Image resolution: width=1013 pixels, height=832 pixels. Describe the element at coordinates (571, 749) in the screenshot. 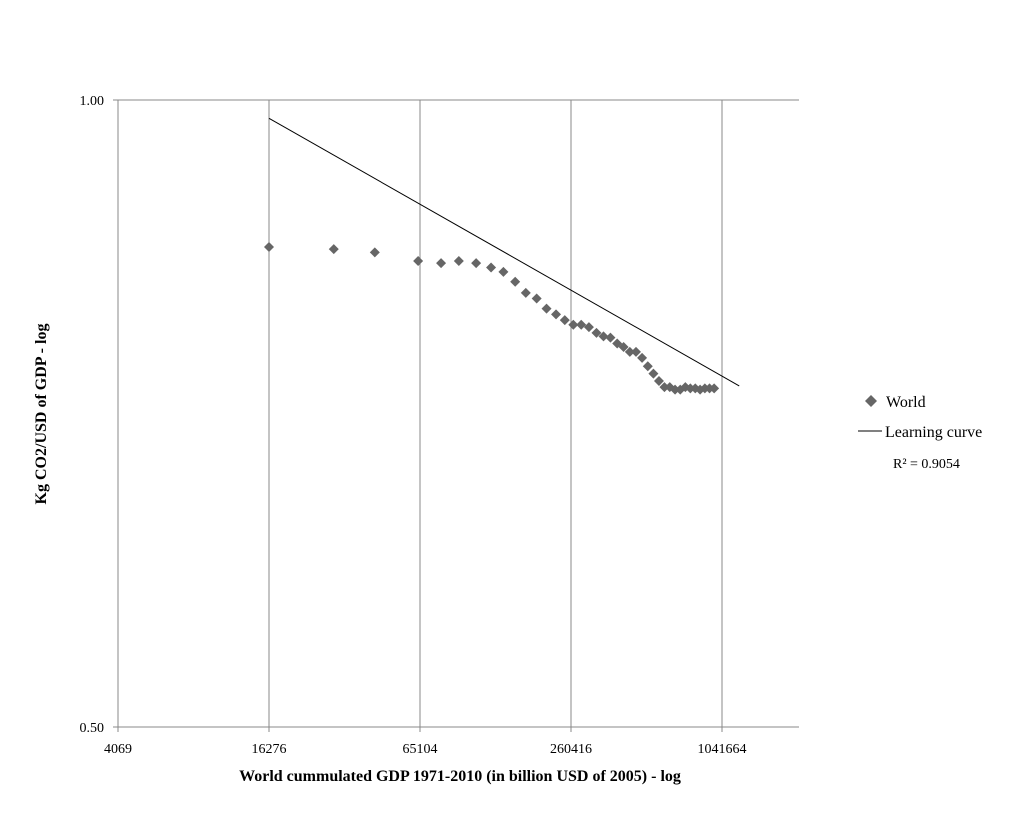

I see `x-tick-label: 260416` at that location.